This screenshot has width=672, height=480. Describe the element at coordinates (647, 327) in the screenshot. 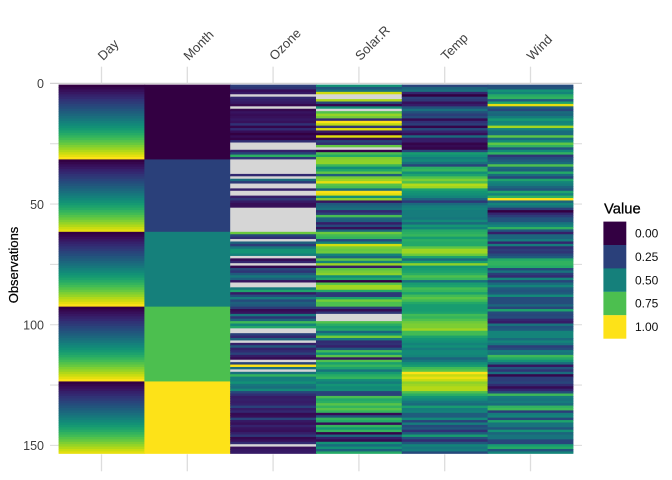

I see `svg-text: 1.00` at that location.